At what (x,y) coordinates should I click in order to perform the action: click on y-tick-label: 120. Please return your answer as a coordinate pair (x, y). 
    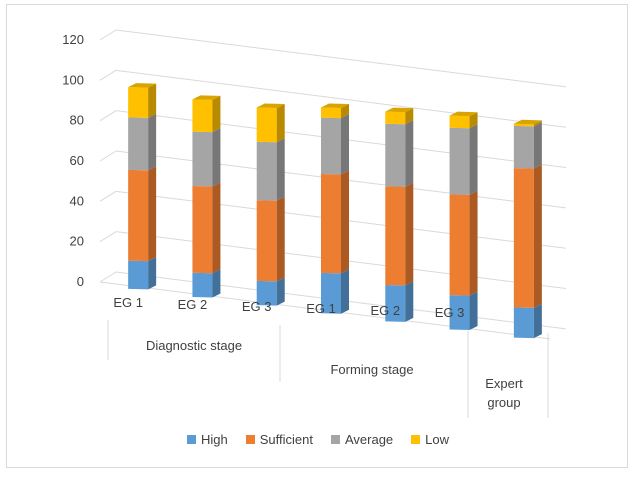
    Looking at the image, I should click on (73, 39).